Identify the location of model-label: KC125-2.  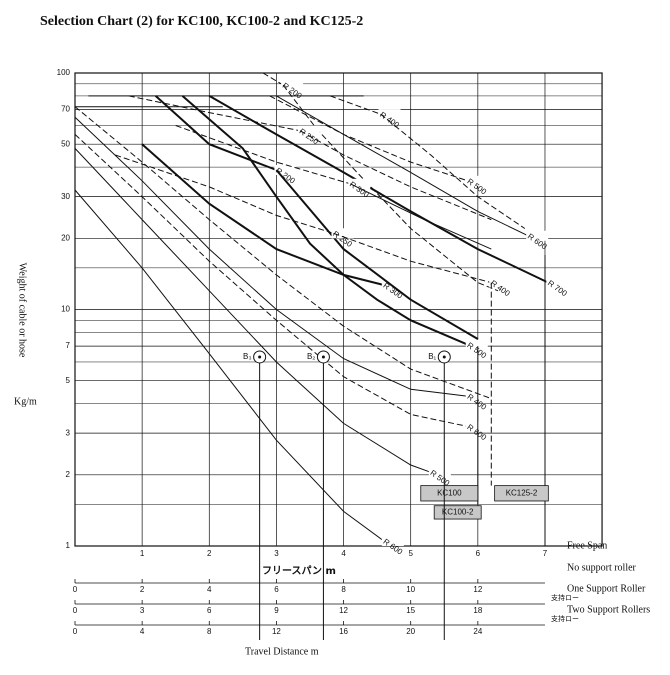
(522, 492).